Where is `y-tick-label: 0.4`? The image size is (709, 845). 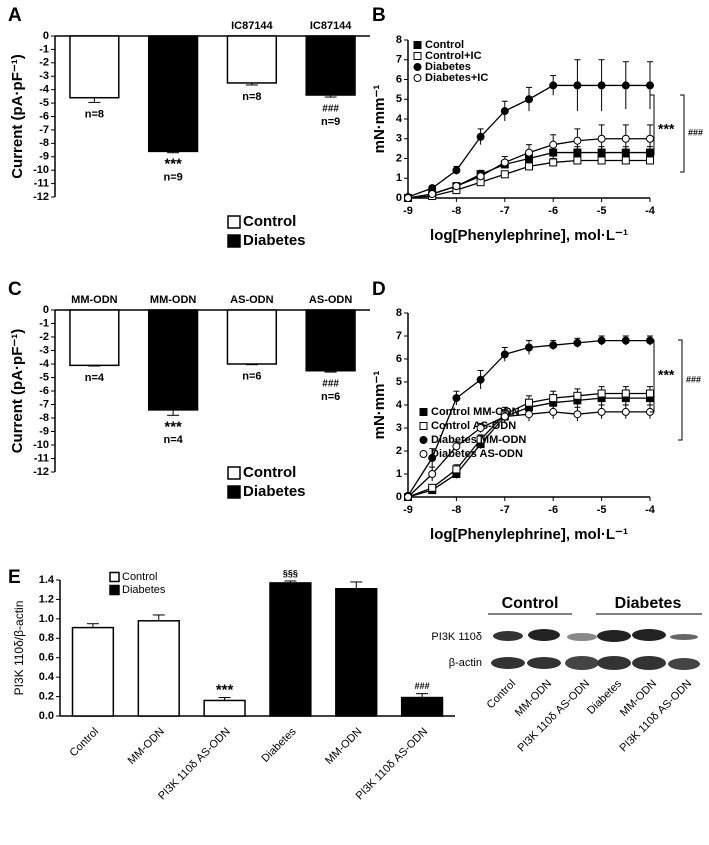
y-tick-label: 0.4 is located at coordinates (47, 677).